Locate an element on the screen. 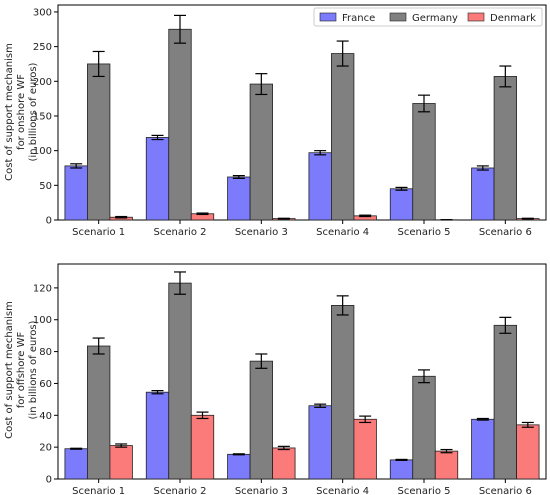 The width and height of the screenshot is (550, 495). offshore-ylabel-line1: Cost of support mechanism is located at coordinates (9, 370).